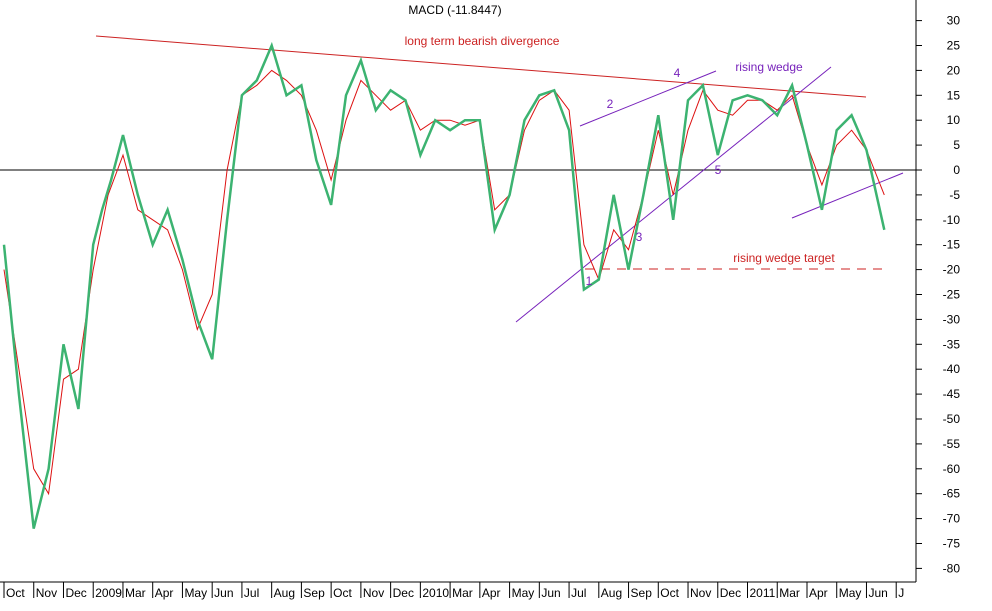  I want to click on divergence-label: long term bearish divergence, so click(482, 41).